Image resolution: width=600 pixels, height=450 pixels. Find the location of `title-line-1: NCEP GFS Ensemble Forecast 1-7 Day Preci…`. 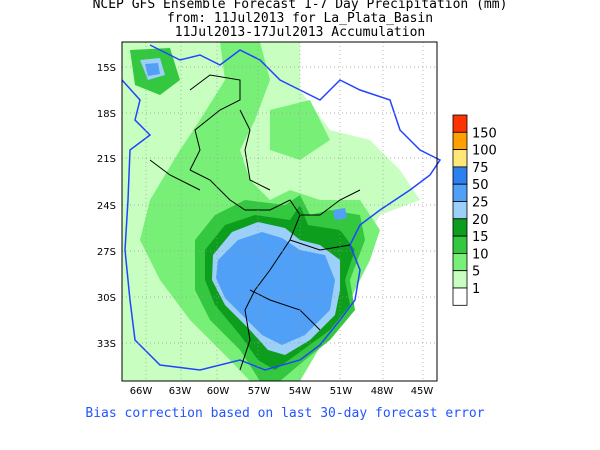

title-line-1: NCEP GFS Ensemble Forecast 1-7 Day Preci… is located at coordinates (300, 6).